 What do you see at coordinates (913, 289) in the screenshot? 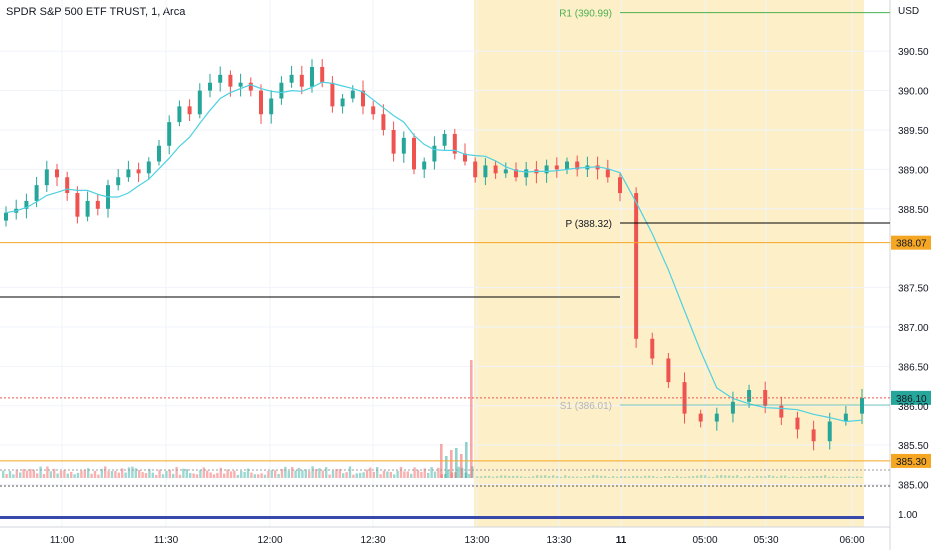
I see `y-tick-label: 387.50` at bounding box center [913, 289].